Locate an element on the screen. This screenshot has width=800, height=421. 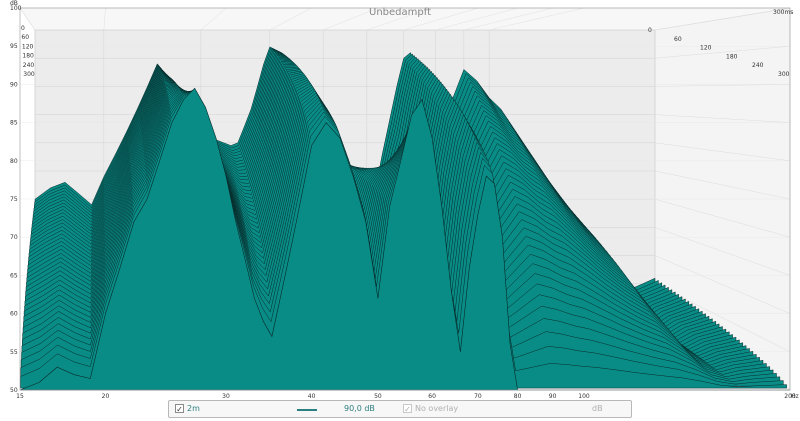
time-end-label: 300ms is located at coordinates (783, 12).